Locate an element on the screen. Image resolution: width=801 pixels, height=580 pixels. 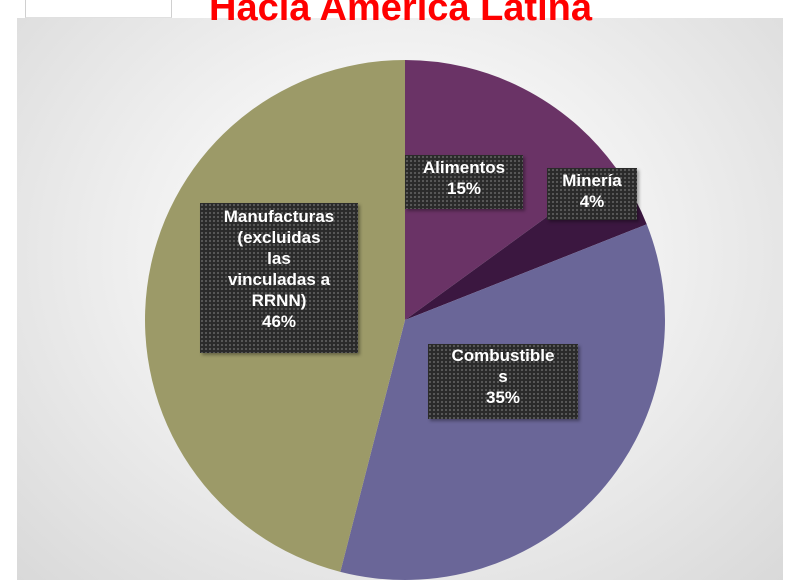
tab-fragment is located at coordinates (98, 9).